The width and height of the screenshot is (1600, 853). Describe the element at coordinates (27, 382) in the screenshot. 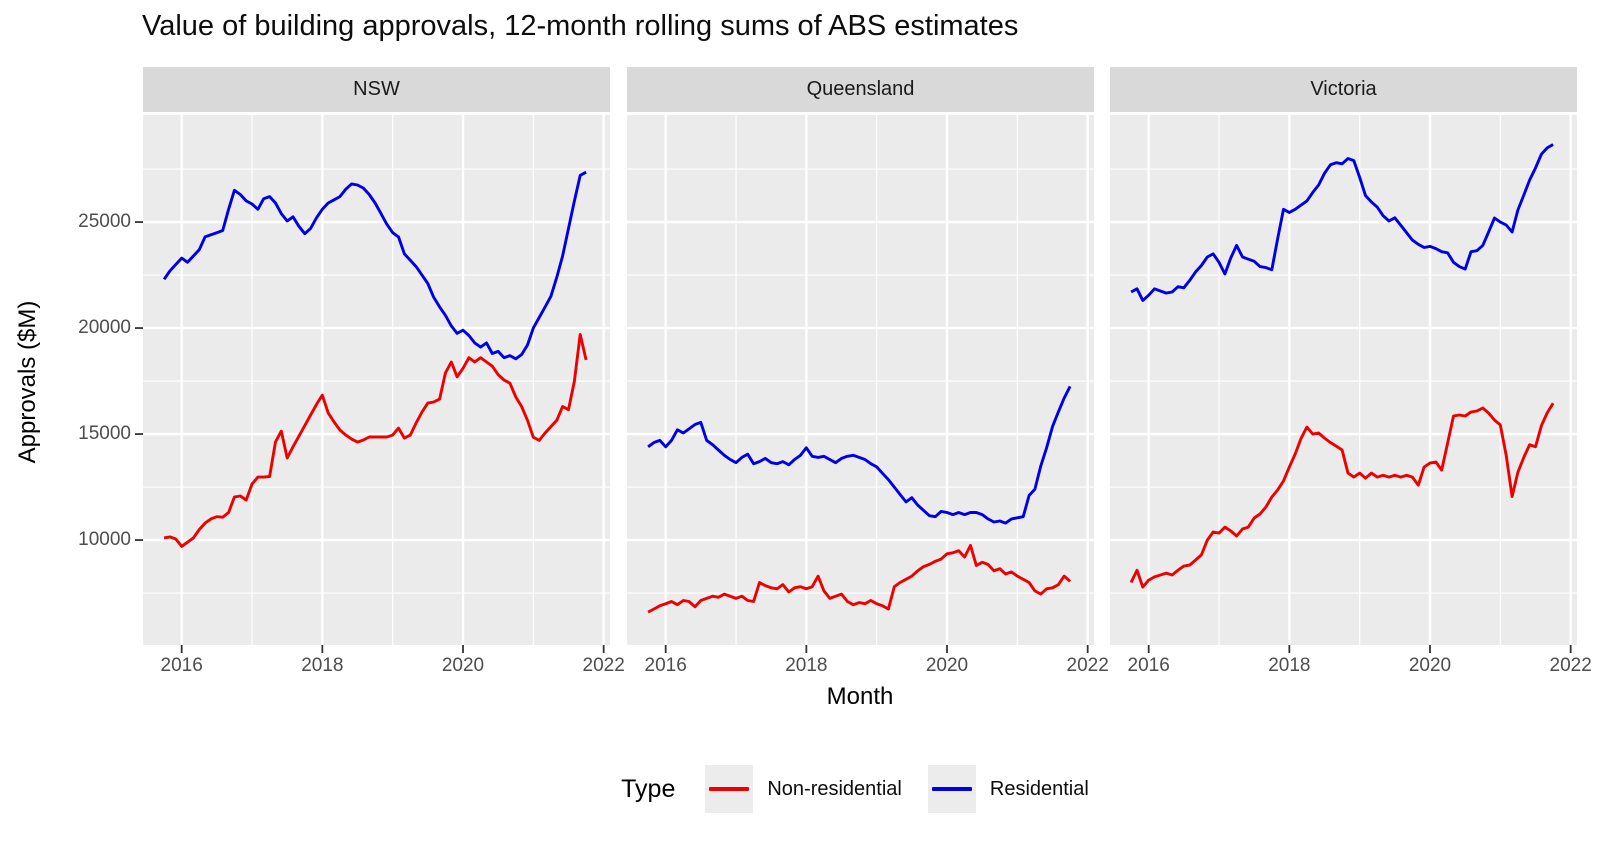

I see `y-axis-title: Approvals ($M)` at that location.